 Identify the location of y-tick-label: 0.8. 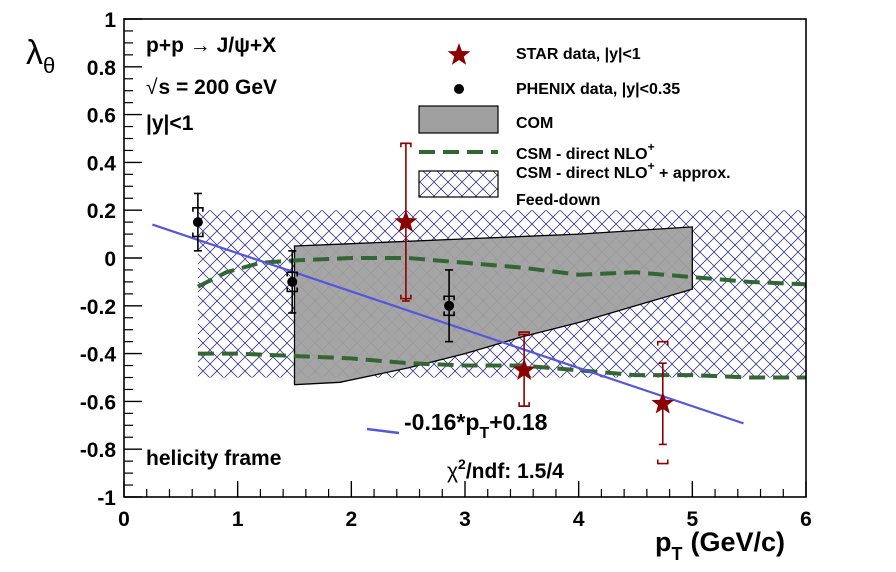
(102, 68).